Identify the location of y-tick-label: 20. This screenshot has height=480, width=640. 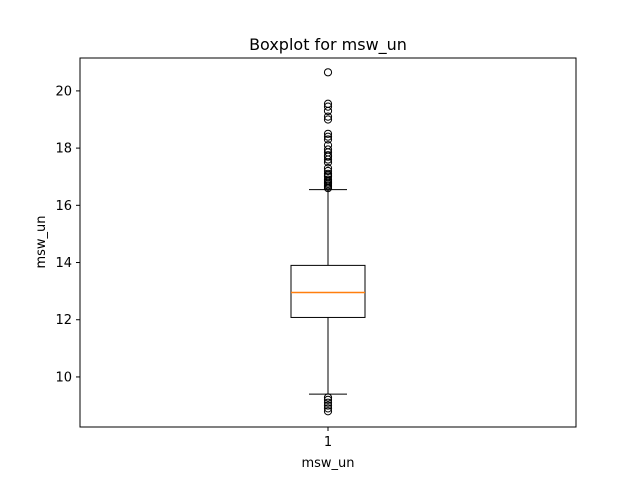
(63, 91).